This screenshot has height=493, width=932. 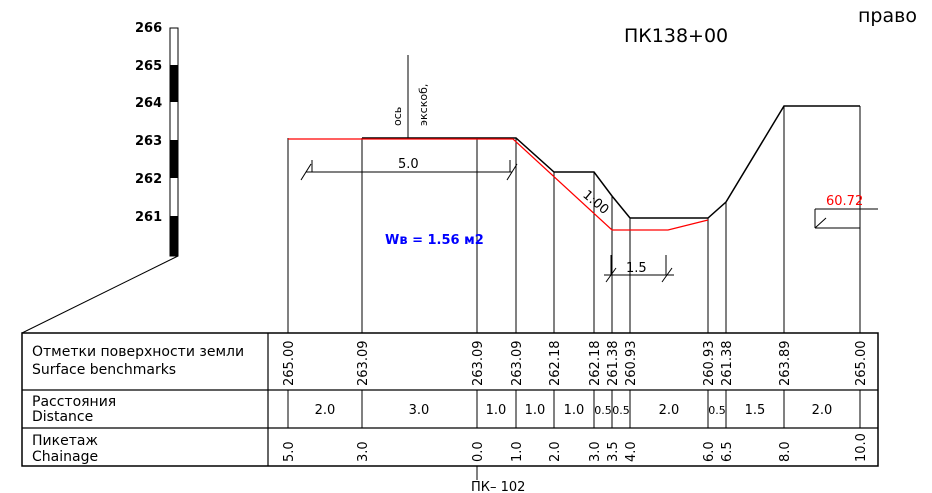 What do you see at coordinates (419, 410) in the screenshot?
I see `distance-value: 3.0` at bounding box center [419, 410].